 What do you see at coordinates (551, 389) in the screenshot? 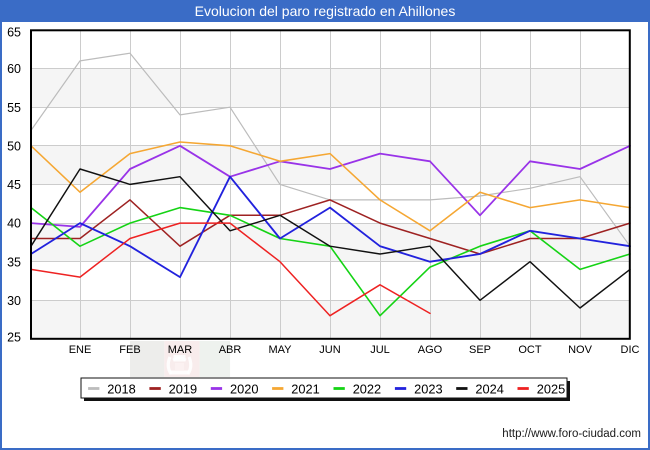
I see `svg-text: 2025` at bounding box center [551, 389].